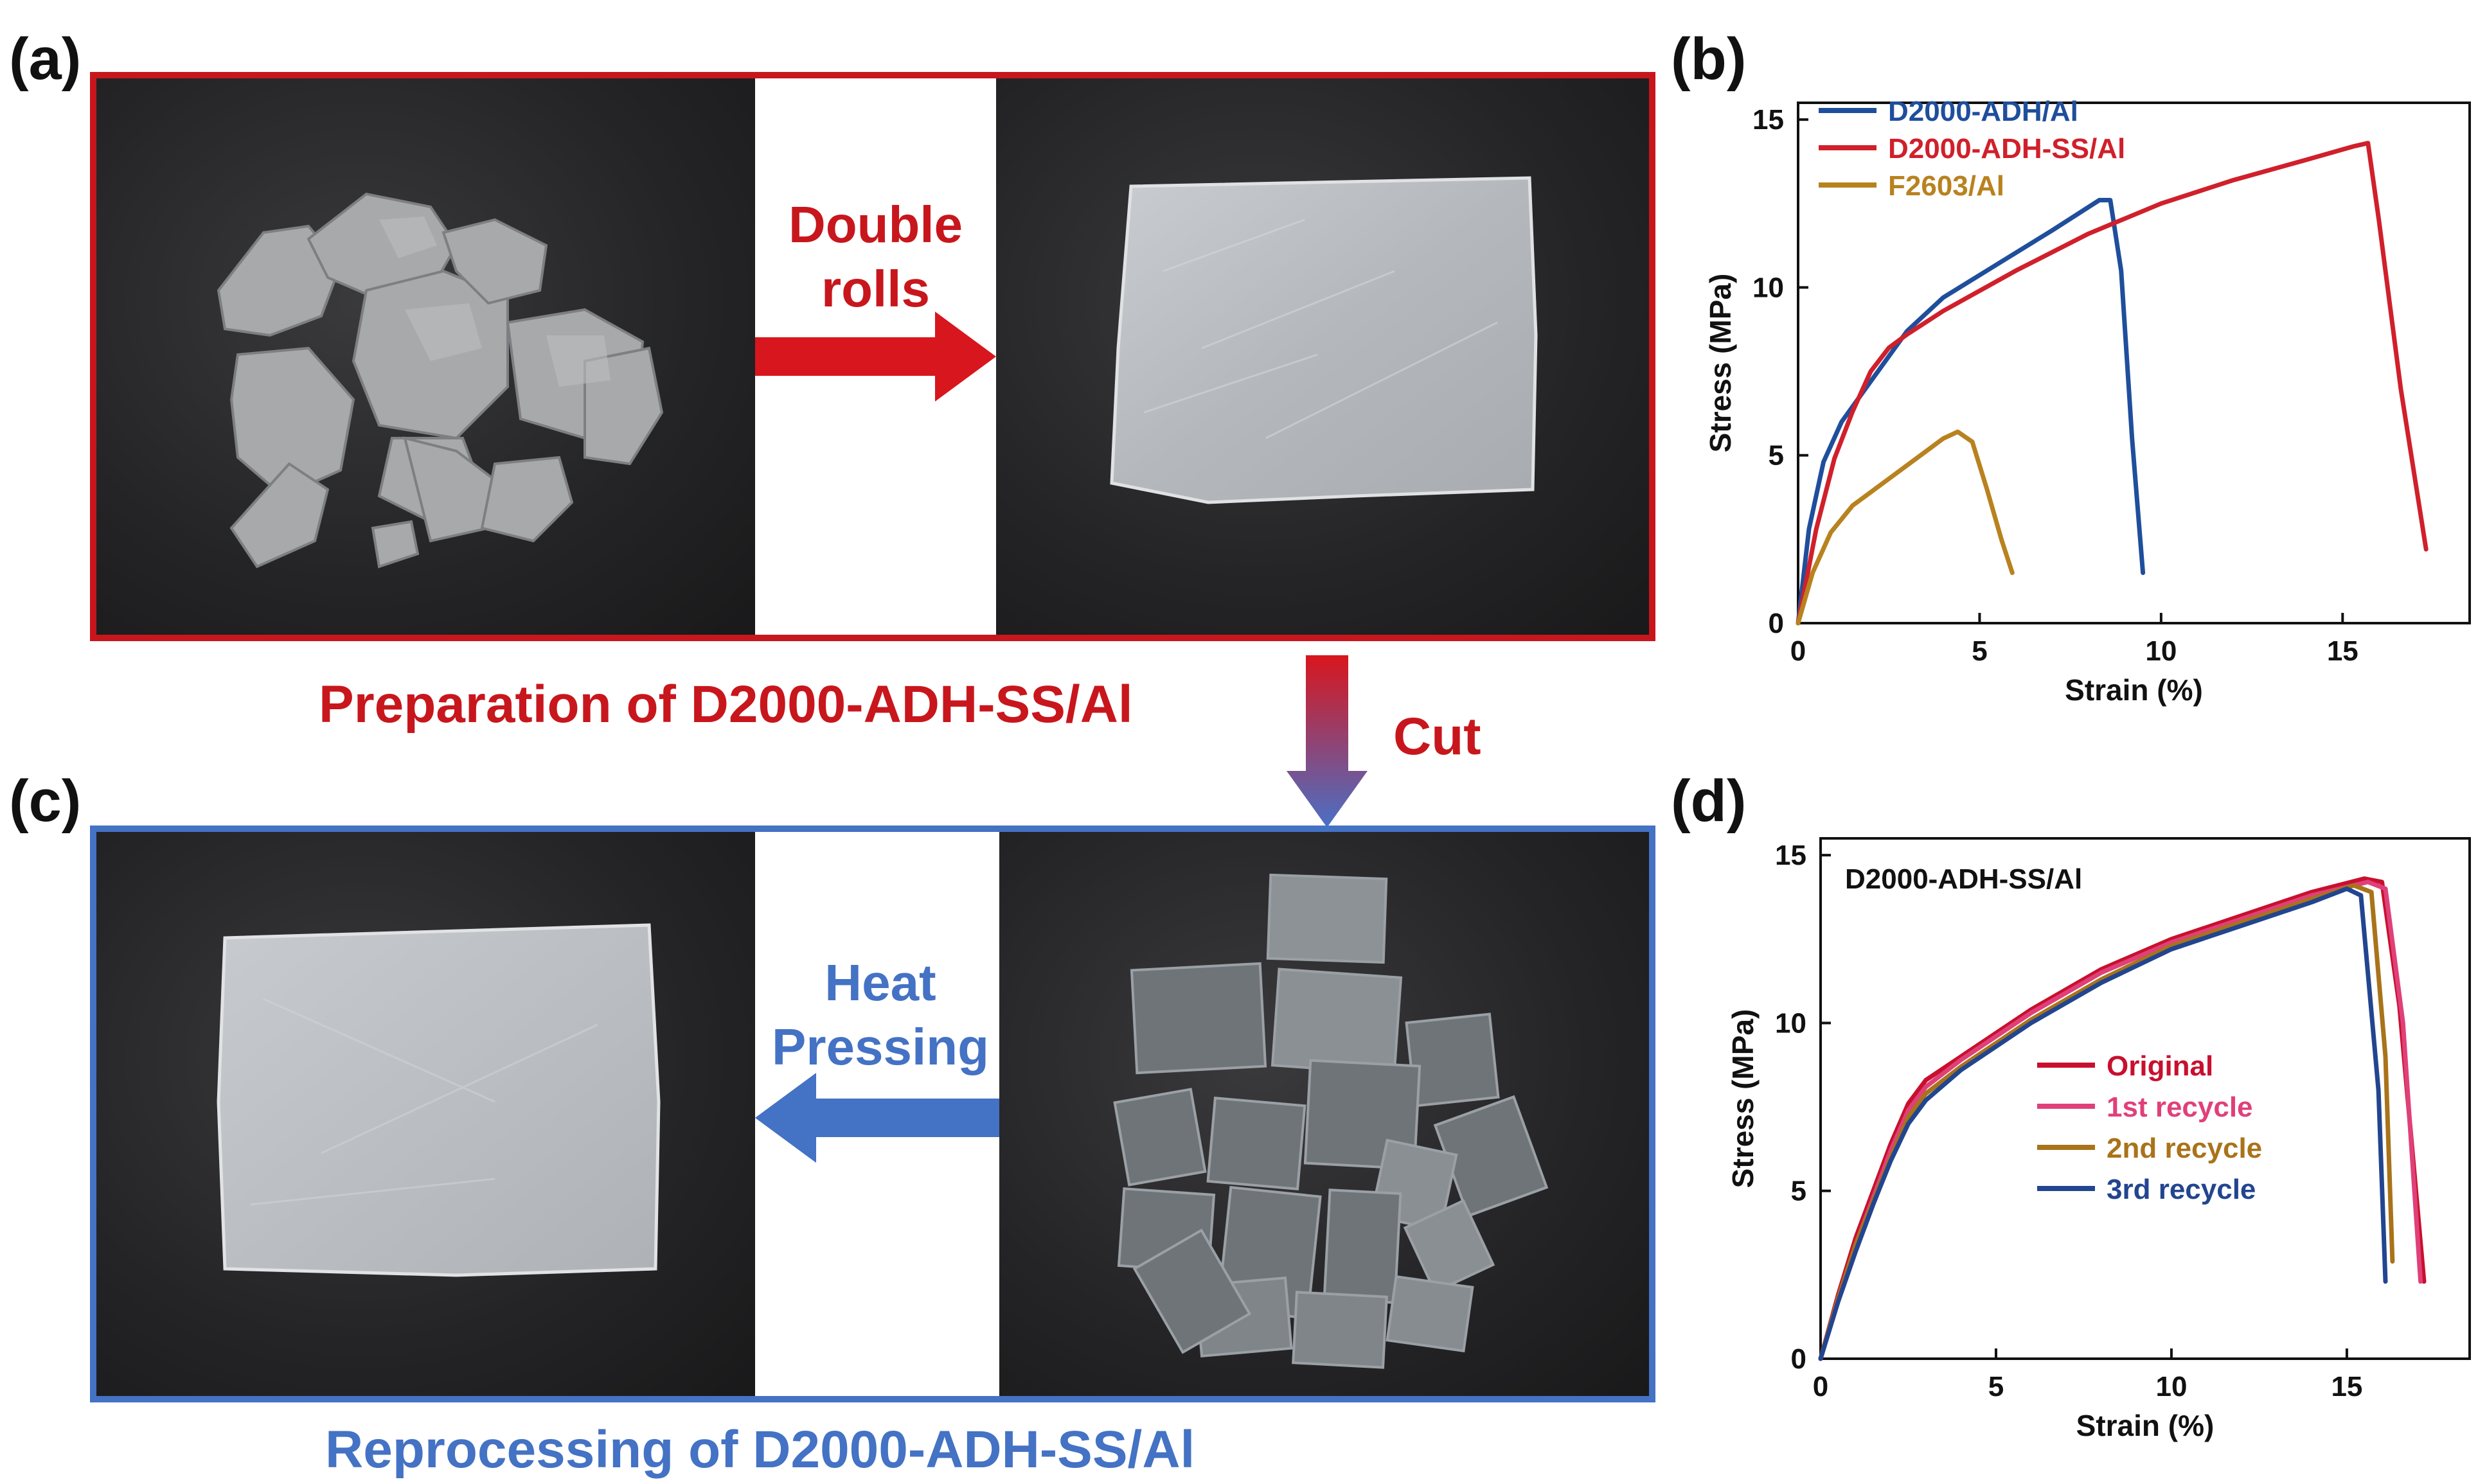  I want to click on legend-label-original: Original, so click(2160, 1066).